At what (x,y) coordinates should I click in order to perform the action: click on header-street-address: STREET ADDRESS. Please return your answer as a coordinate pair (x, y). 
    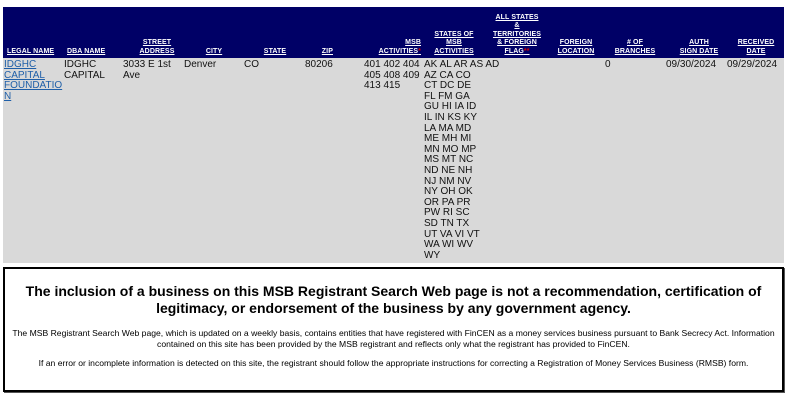
    Looking at the image, I should click on (157, 47).